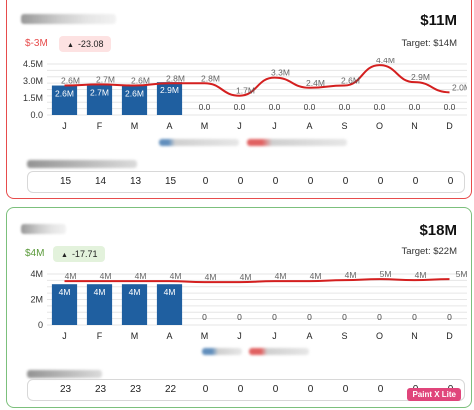 The height and width of the screenshot is (410, 474). I want to click on x-tick-label: D, so click(449, 126).